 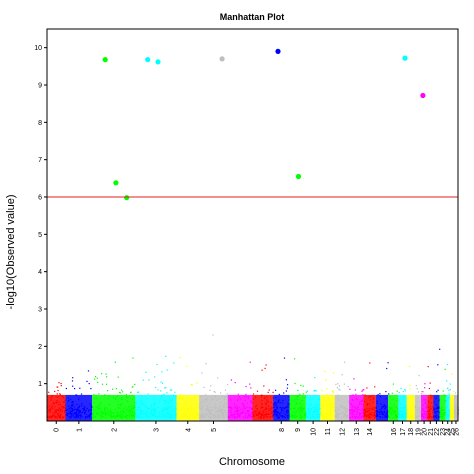 I want to click on x-tick-label: 4, so click(x=188, y=430).